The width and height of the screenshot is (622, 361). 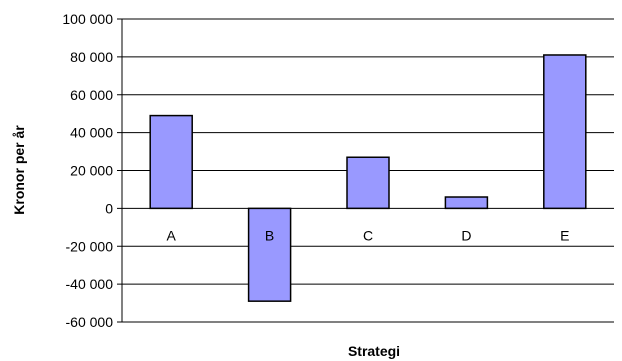 I want to click on x-category-label: B, so click(x=269, y=235).